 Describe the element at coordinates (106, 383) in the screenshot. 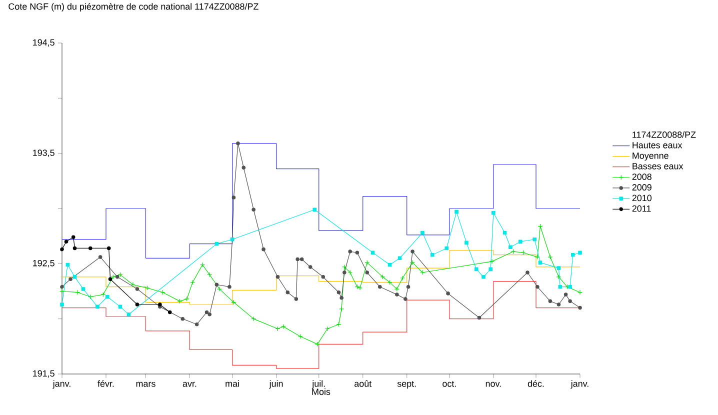

I see `x-tick-label: févr.` at that location.